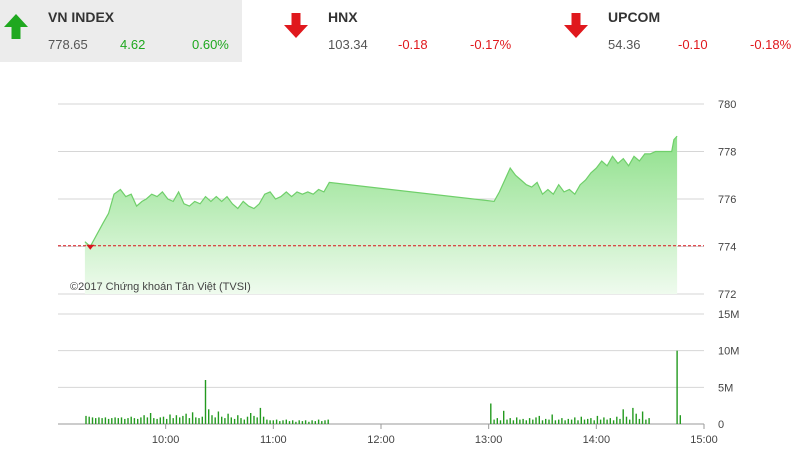 The width and height of the screenshot is (800, 457). I want to click on volume-tick-label: 0, so click(721, 425).